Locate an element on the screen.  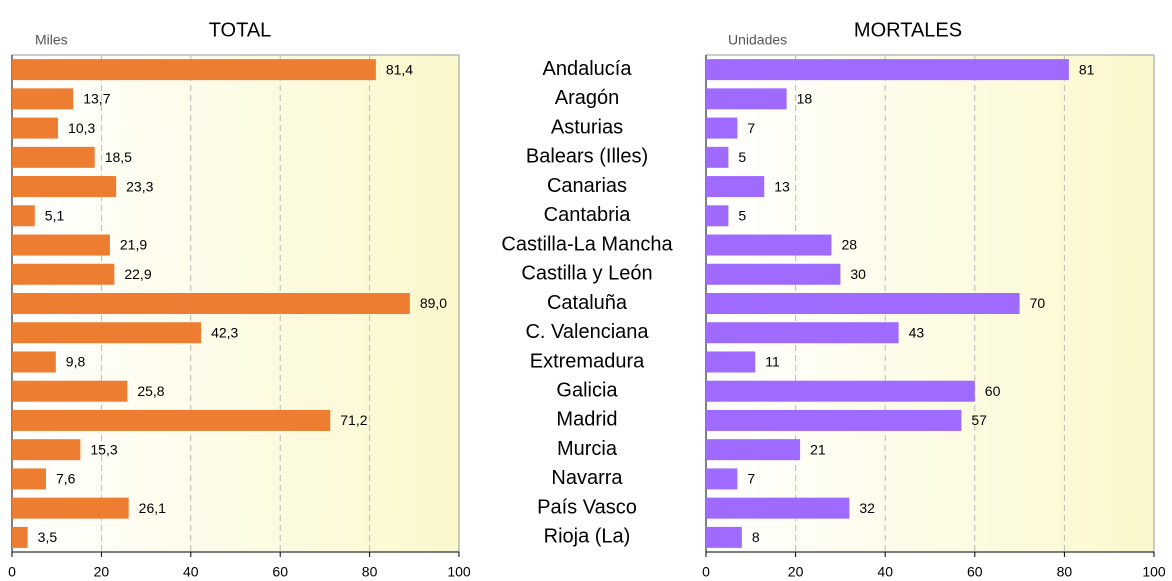
category-label: Madrid is located at coordinates (586, 420).